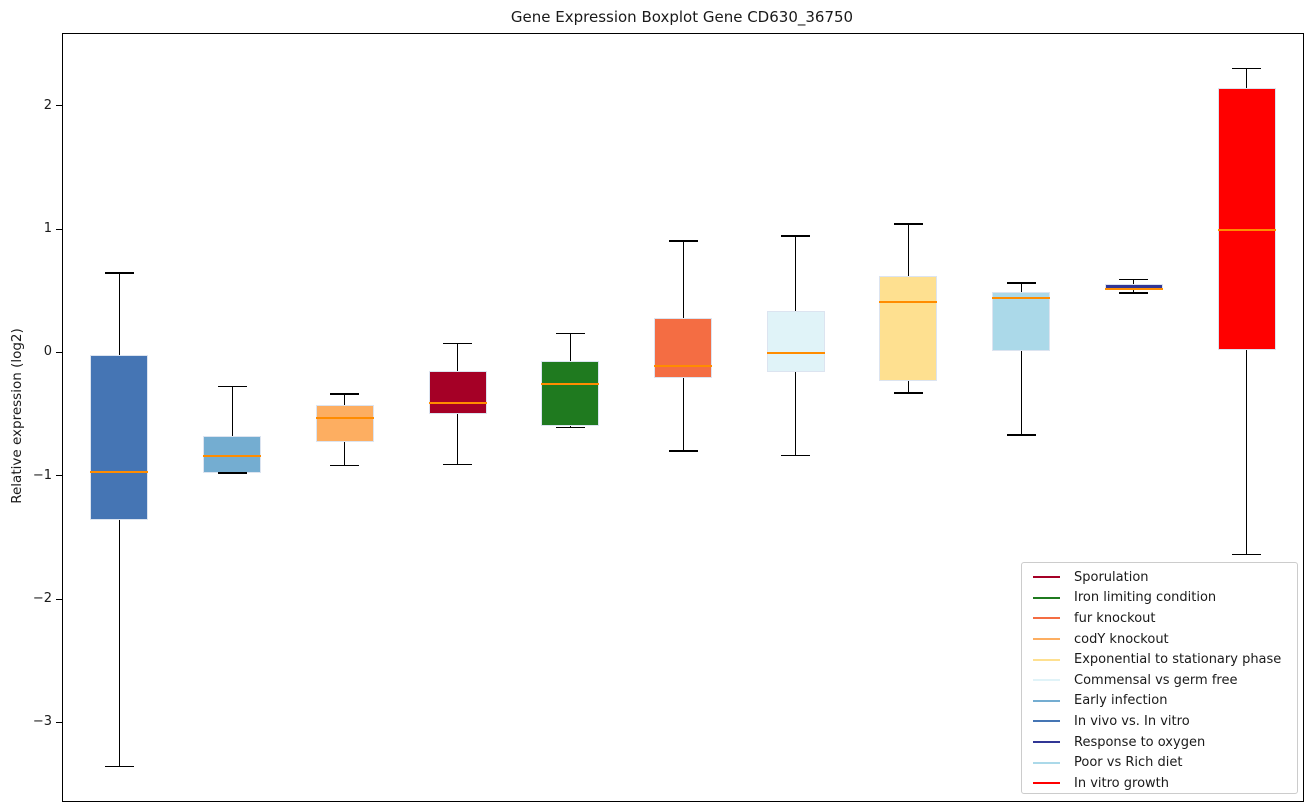 This screenshot has height=812, width=1309. I want to click on legend-item: Response to oxygen, so click(1164, 742).